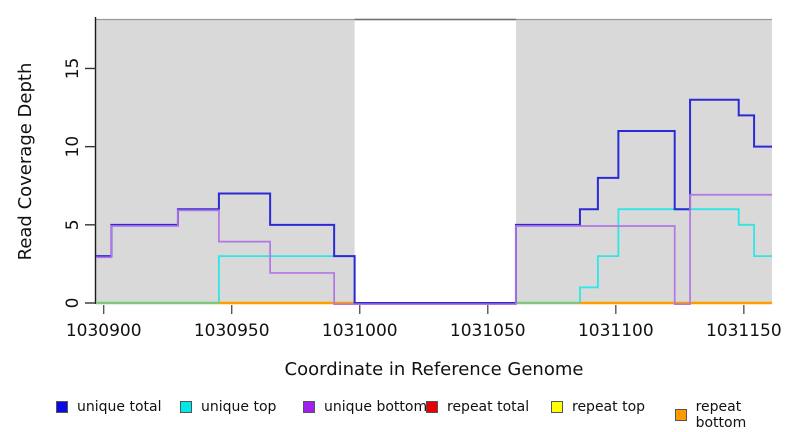  I want to click on x-tick-label: 1030950, so click(232, 331).